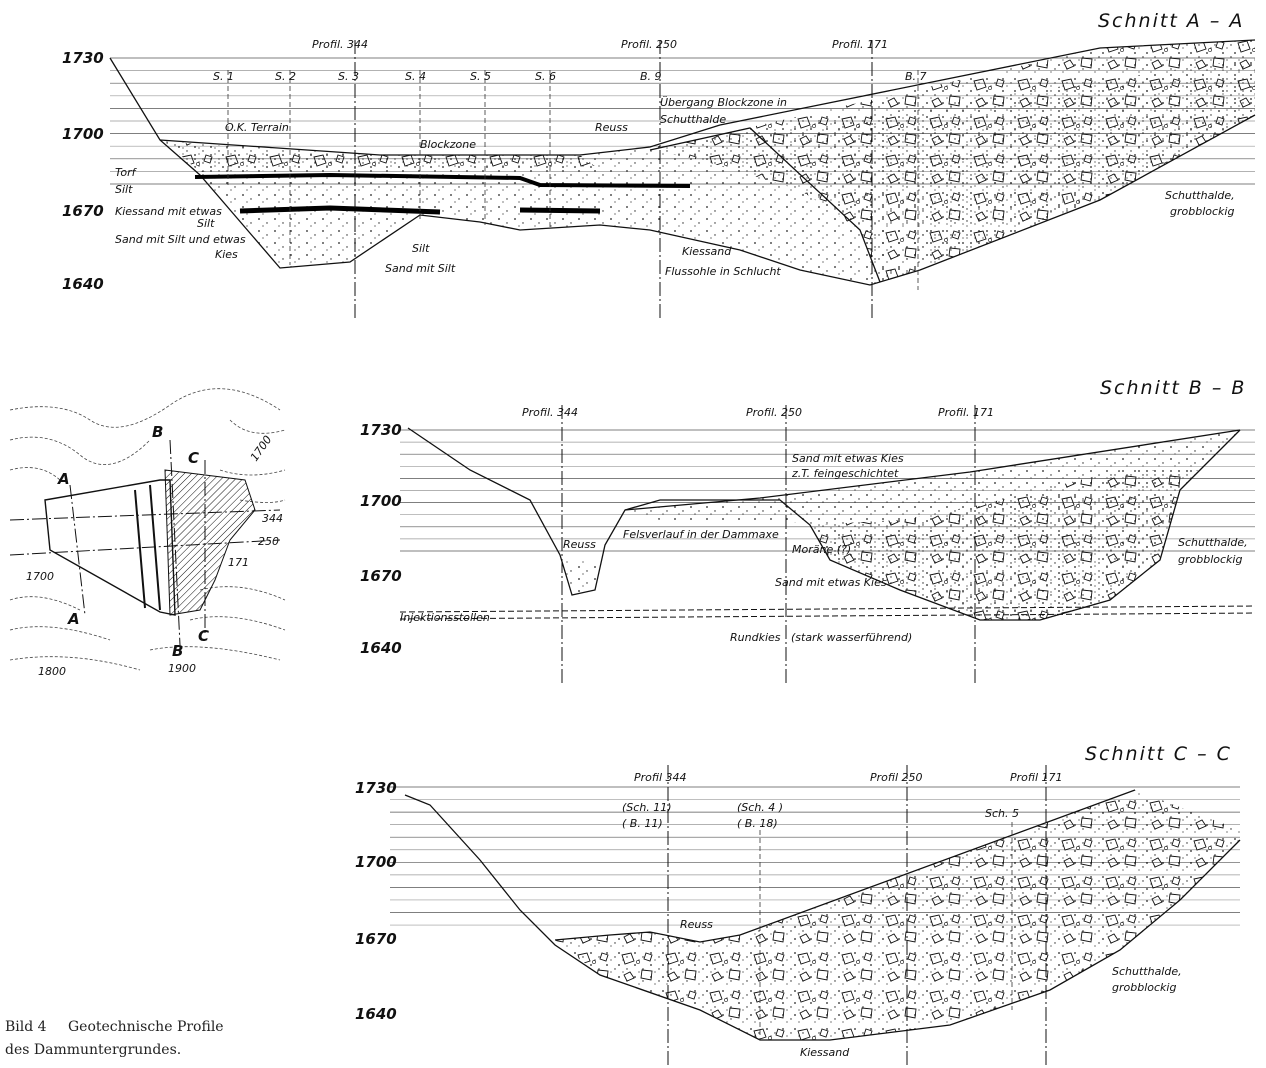 This screenshot has width=1266, height=1068. I want to click on borehole-label: B. 9, so click(651, 76).